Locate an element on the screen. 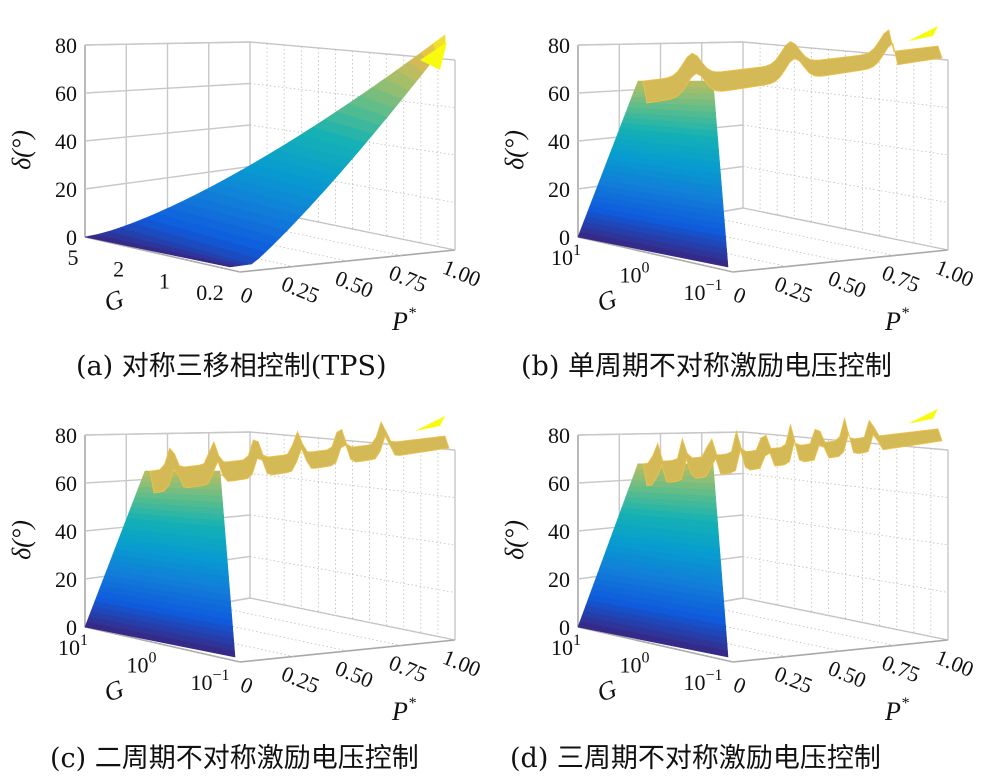 Image resolution: width=986 pixels, height=781 pixels. g-tick-label: 5 is located at coordinates (73, 257).